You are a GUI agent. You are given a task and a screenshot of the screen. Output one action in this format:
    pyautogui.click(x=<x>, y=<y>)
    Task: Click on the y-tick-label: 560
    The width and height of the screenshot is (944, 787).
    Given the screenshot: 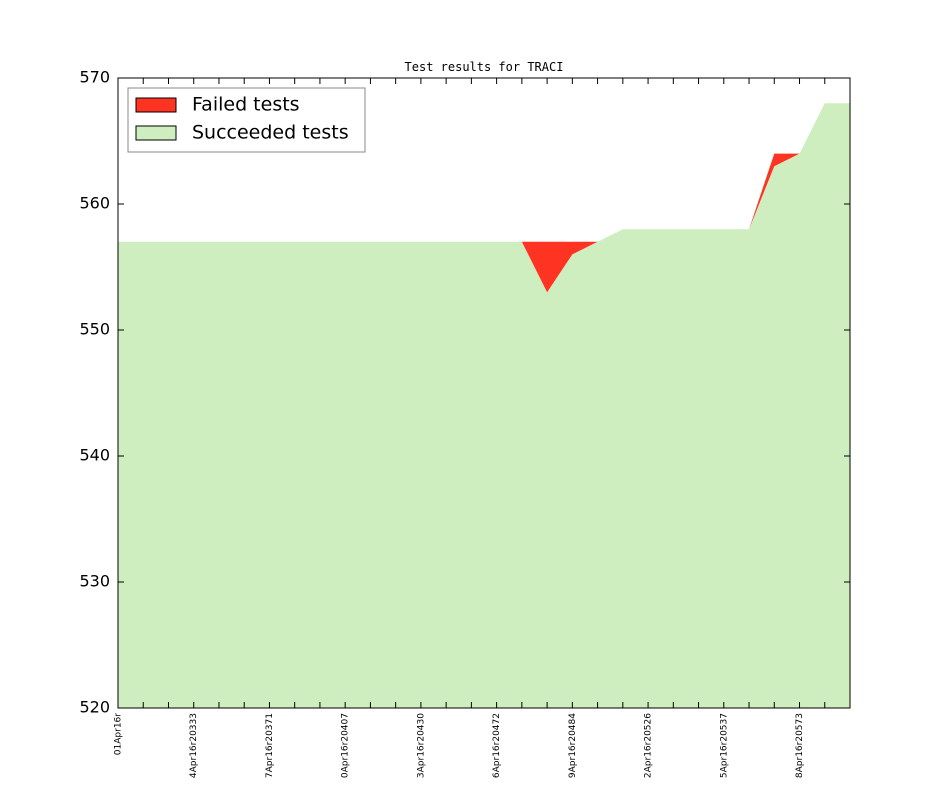 What is the action you would take?
    pyautogui.click(x=94, y=203)
    